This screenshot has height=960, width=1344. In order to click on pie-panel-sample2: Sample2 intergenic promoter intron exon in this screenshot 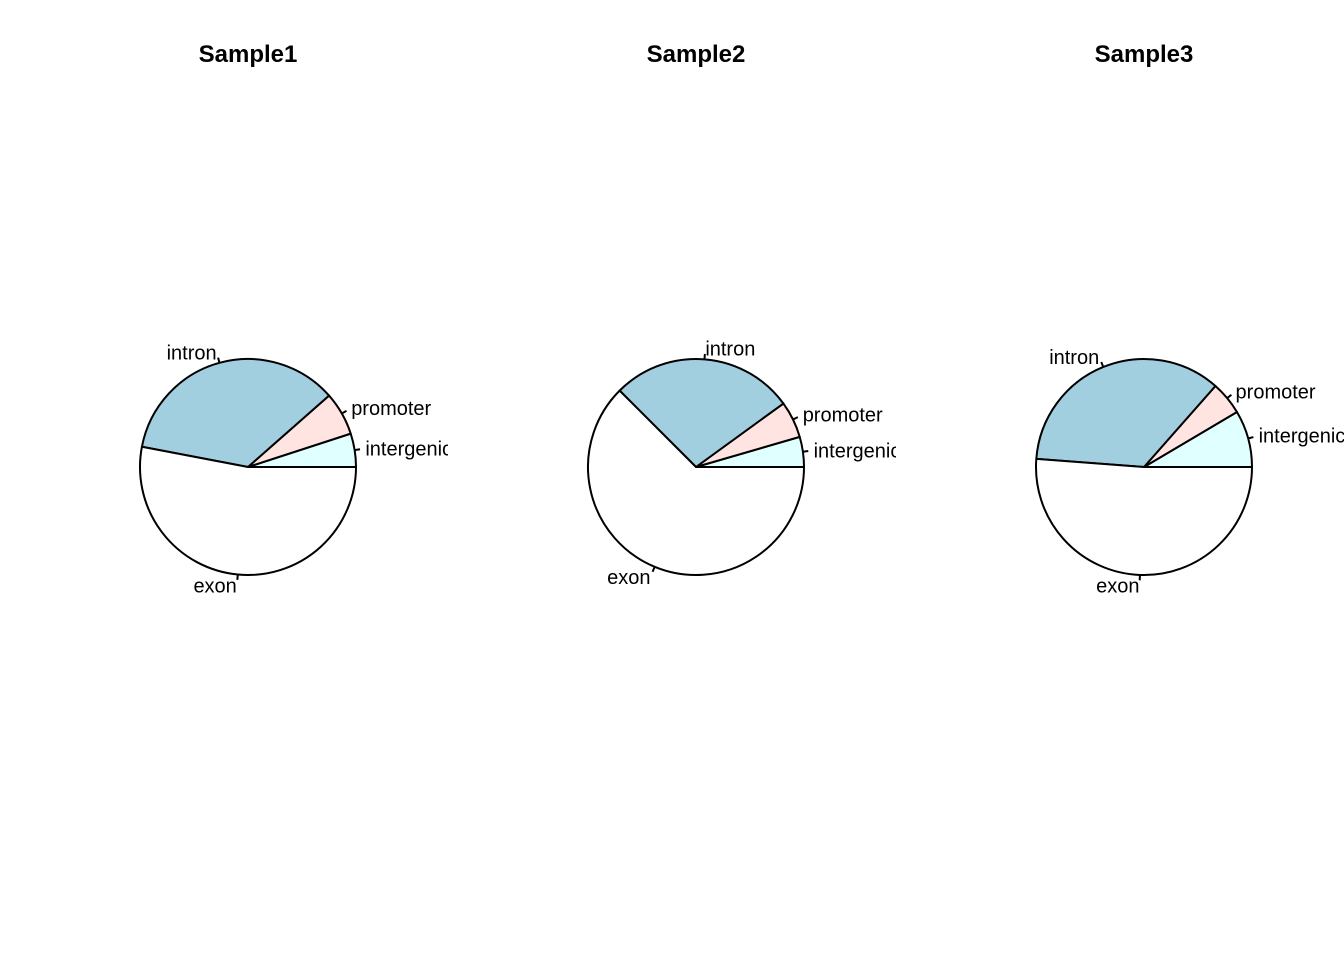, I will do `click(744, 315)`.